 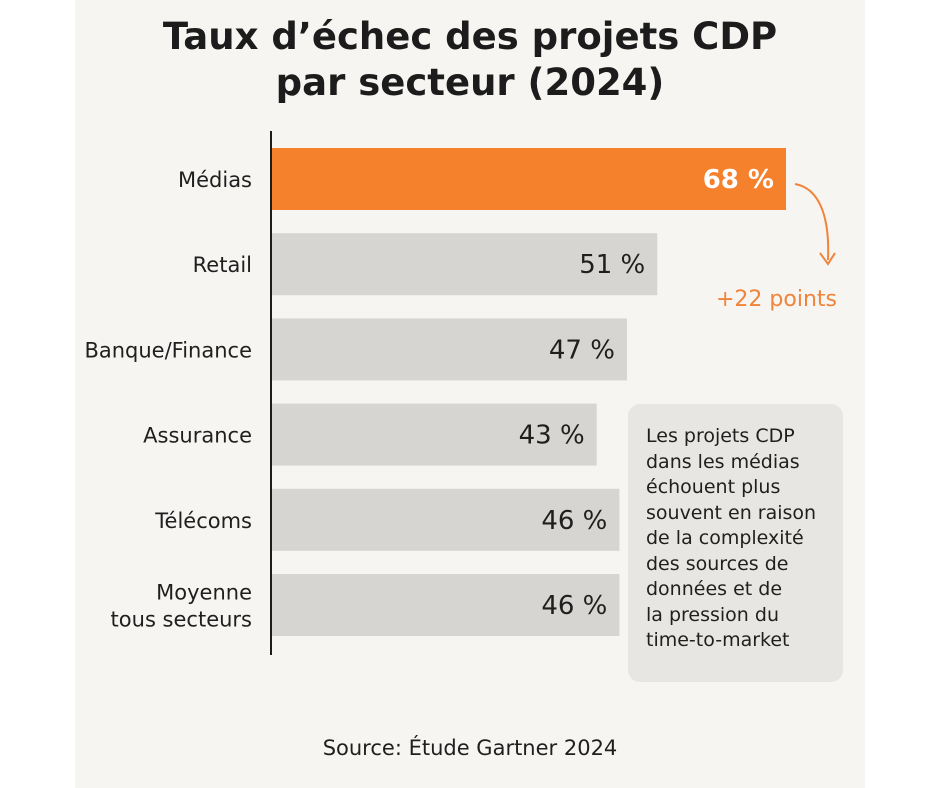 What do you see at coordinates (714, 589) in the screenshot?
I see `note-line: données et de` at bounding box center [714, 589].